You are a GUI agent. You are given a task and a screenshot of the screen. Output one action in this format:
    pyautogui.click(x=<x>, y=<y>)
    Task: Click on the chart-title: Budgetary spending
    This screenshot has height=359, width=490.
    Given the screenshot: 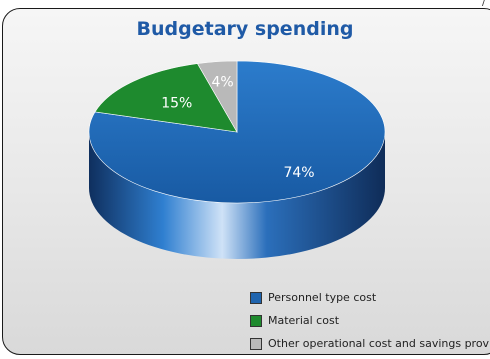 What is the action you would take?
    pyautogui.click(x=245, y=29)
    